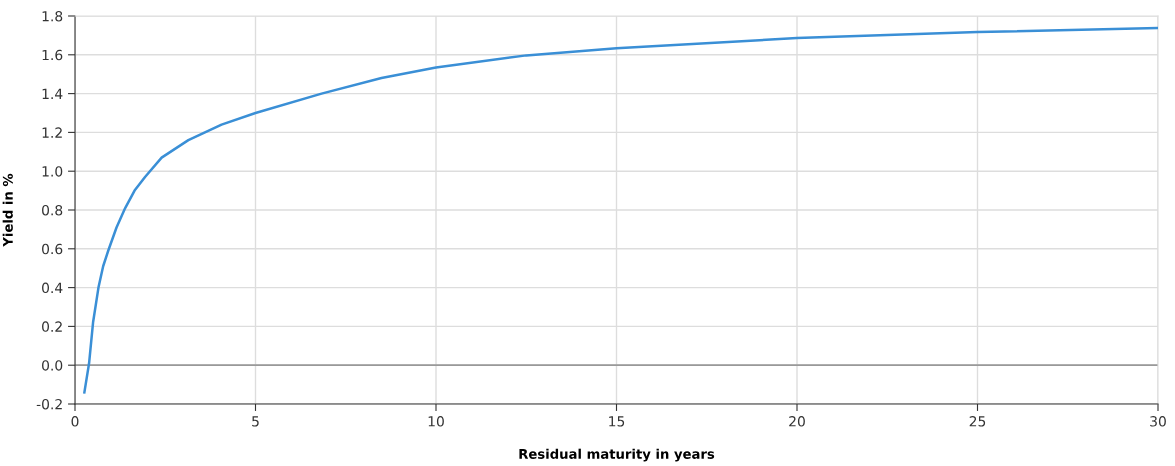 This screenshot has height=466, width=1175. What do you see at coordinates (7, 210) in the screenshot?
I see `y-axis-title: Yield in %` at bounding box center [7, 210].